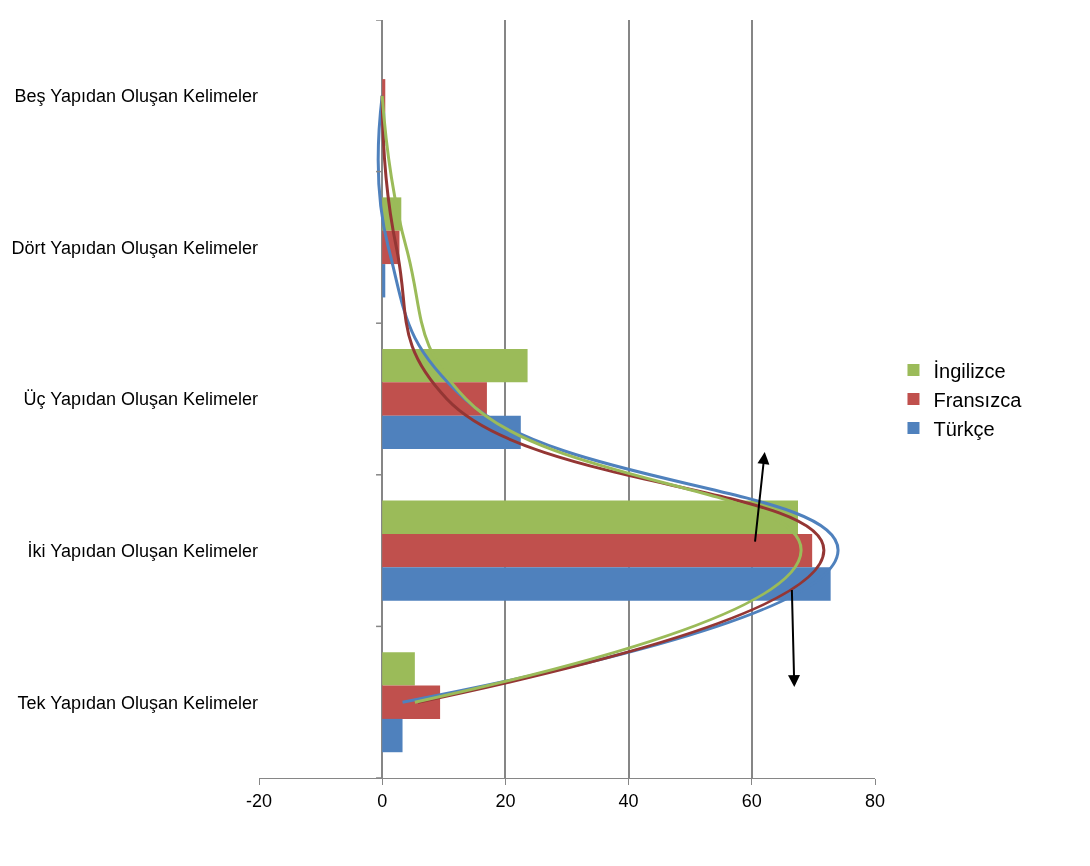  I want to click on legend-label: Türkçe, so click(964, 428).